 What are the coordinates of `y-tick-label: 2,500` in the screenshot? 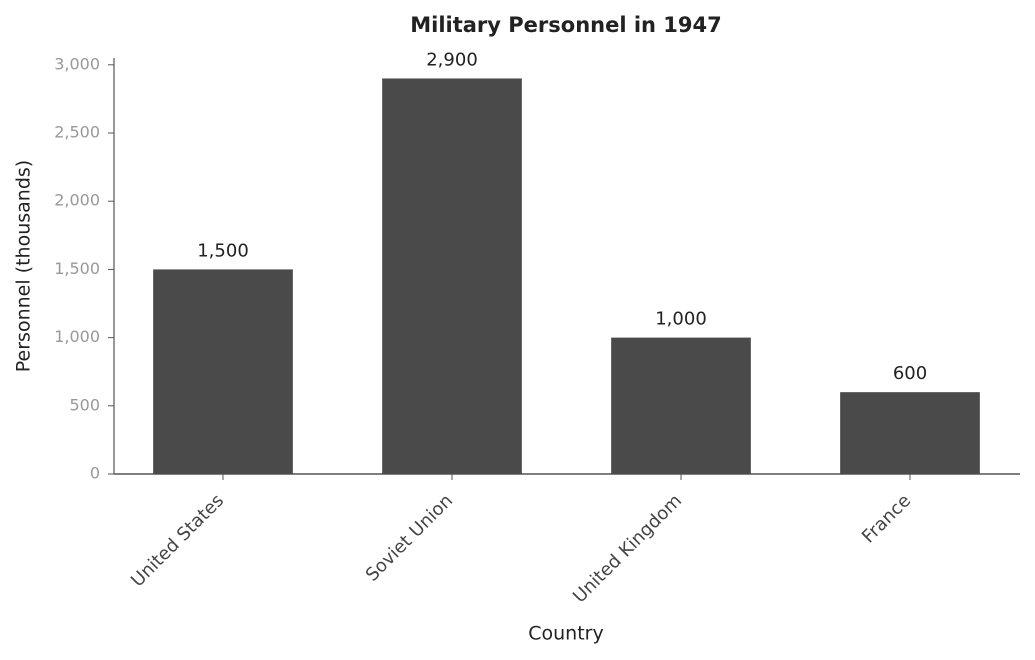 It's located at (77, 132).